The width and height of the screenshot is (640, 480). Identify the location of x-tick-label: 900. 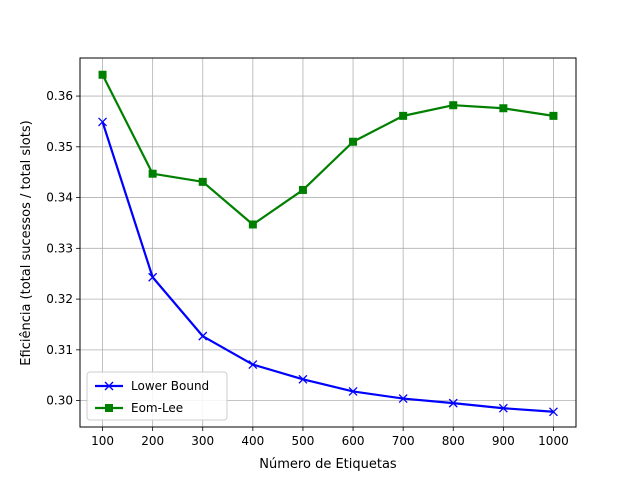
(503, 441).